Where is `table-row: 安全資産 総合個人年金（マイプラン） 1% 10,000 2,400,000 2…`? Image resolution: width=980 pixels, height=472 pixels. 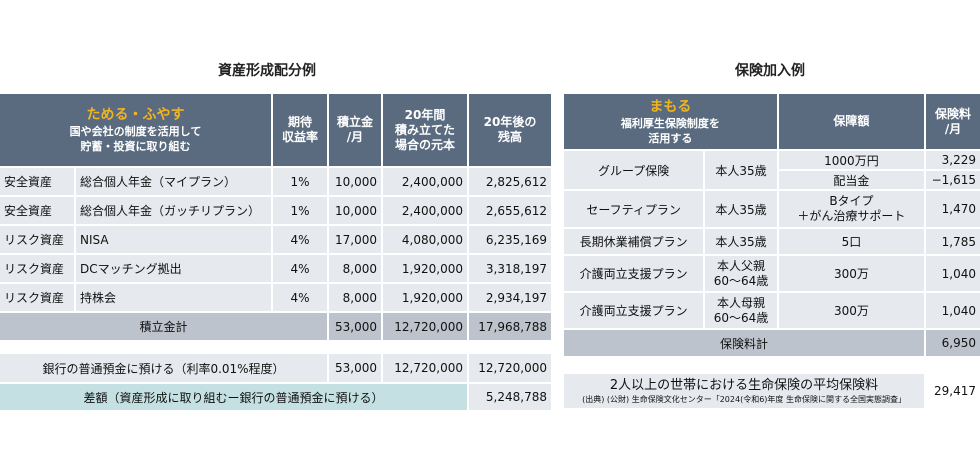 table-row: 安全資産 総合個人年金（マイプラン） 1% 10,000 2,400,000 2… is located at coordinates (275, 181).